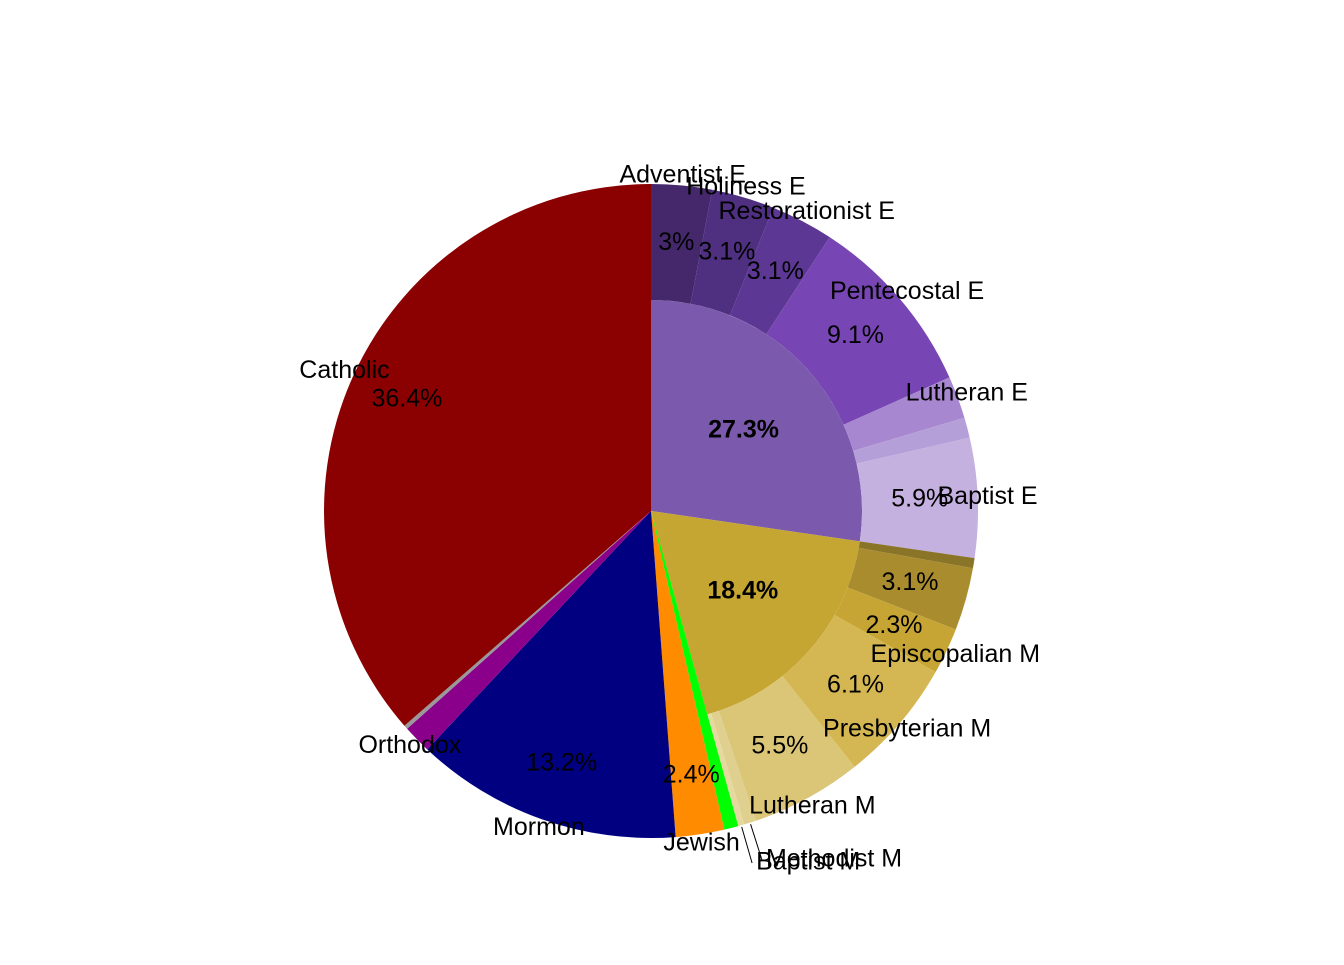 The image size is (1344, 965). Describe the element at coordinates (907, 291) in the screenshot. I see `segment-name: Pentecostal E` at that location.